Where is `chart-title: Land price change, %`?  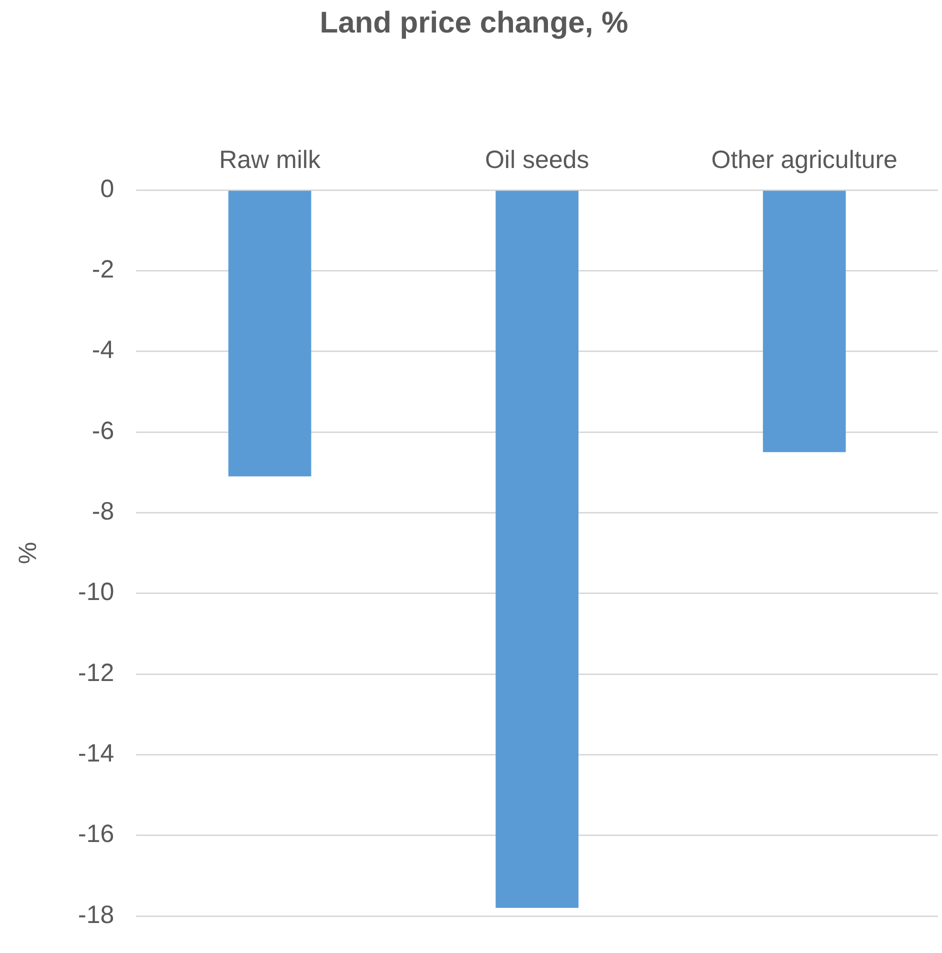
chart-title: Land price change, % is located at coordinates (474, 23).